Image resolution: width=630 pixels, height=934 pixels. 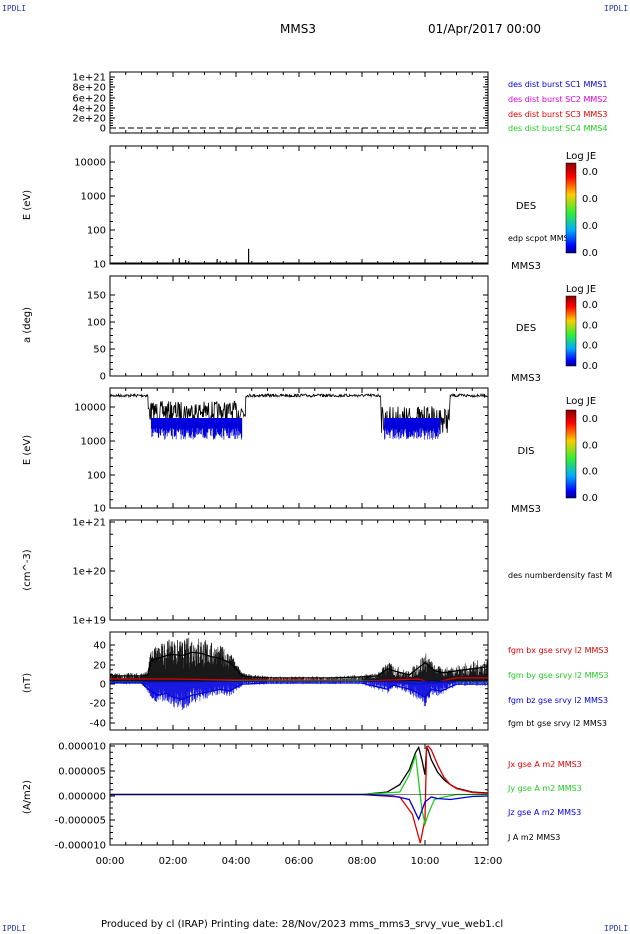 What do you see at coordinates (27, 797) in the screenshot?
I see `current-ylabel: (A/m2)` at bounding box center [27, 797].